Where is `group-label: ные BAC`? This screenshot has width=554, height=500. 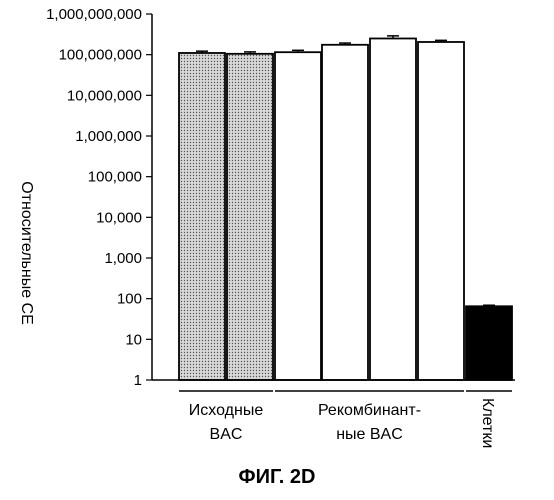
group-label: ные BAC is located at coordinates (369, 434).